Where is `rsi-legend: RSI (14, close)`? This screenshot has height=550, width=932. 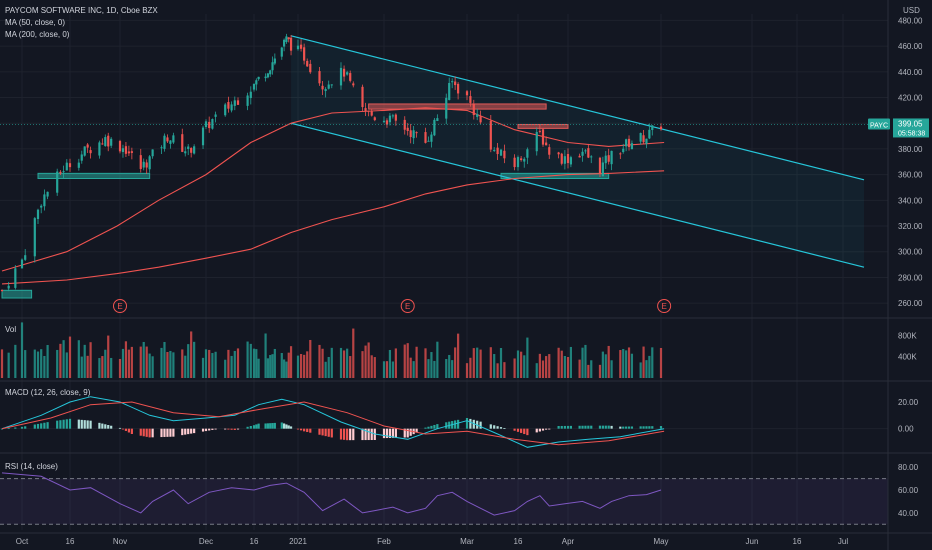
rsi-legend: RSI (14, close) is located at coordinates (31, 466).